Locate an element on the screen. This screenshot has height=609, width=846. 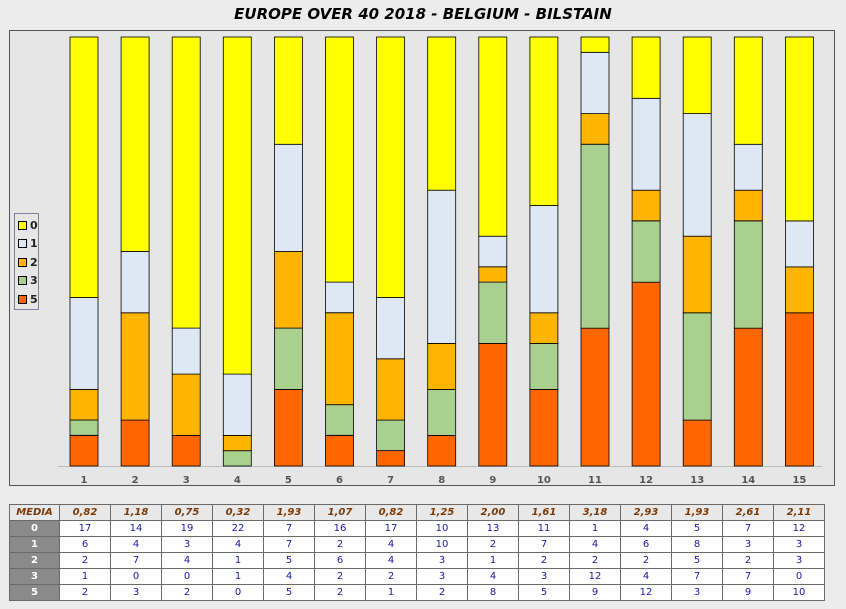
legend-label: 1 is located at coordinates (34, 243).